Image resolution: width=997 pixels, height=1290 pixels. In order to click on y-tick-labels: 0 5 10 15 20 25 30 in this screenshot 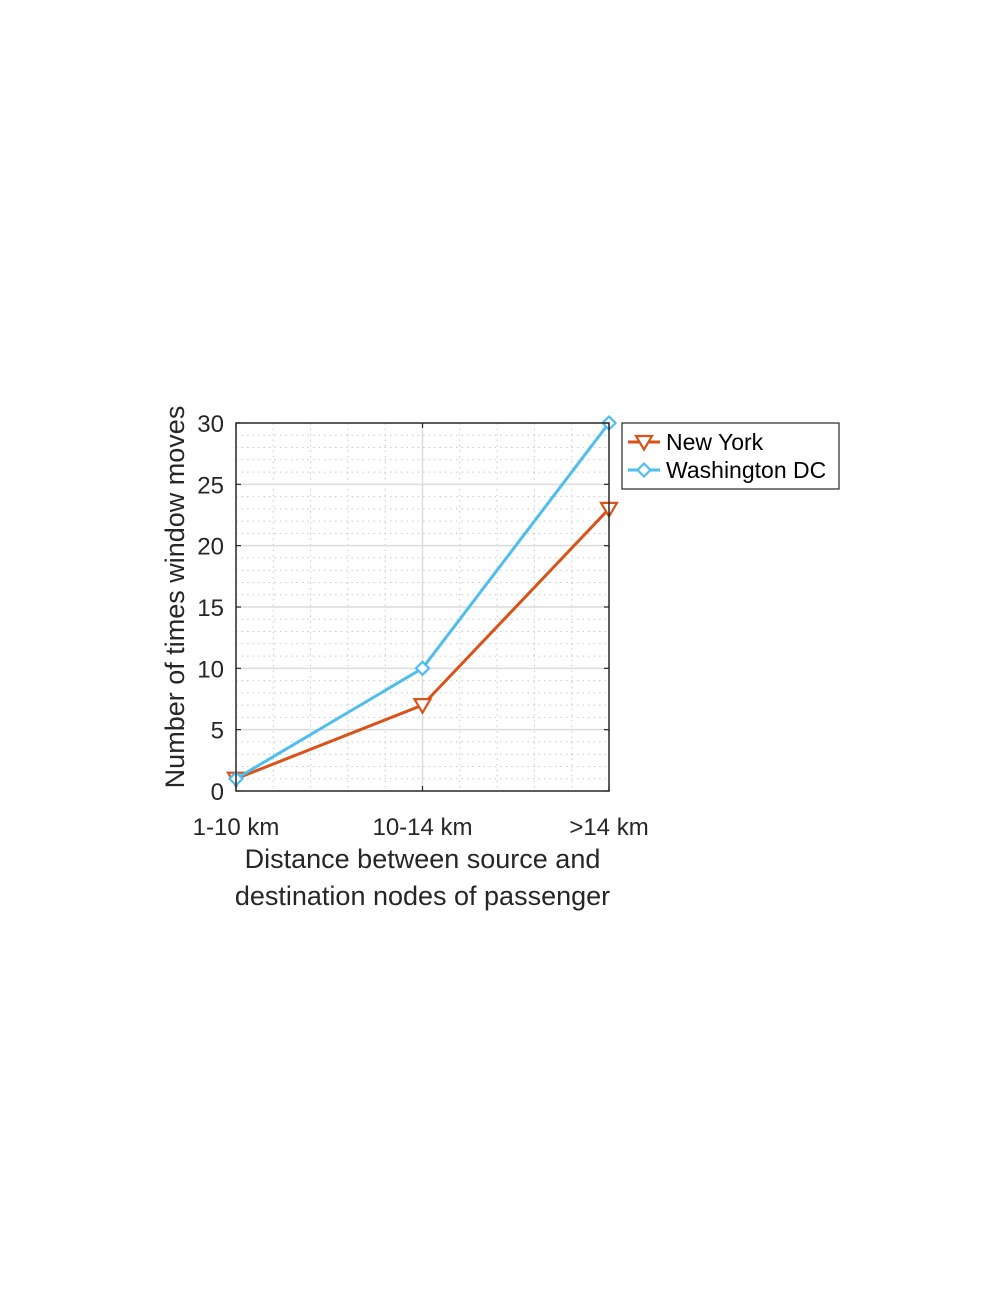, I will do `click(210, 608)`.